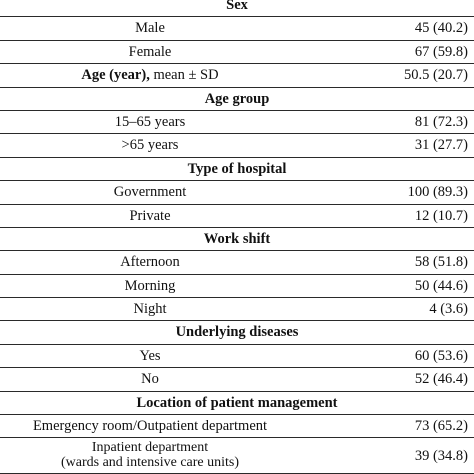  I want to click on row-value: 4 (3.6), so click(448, 309).